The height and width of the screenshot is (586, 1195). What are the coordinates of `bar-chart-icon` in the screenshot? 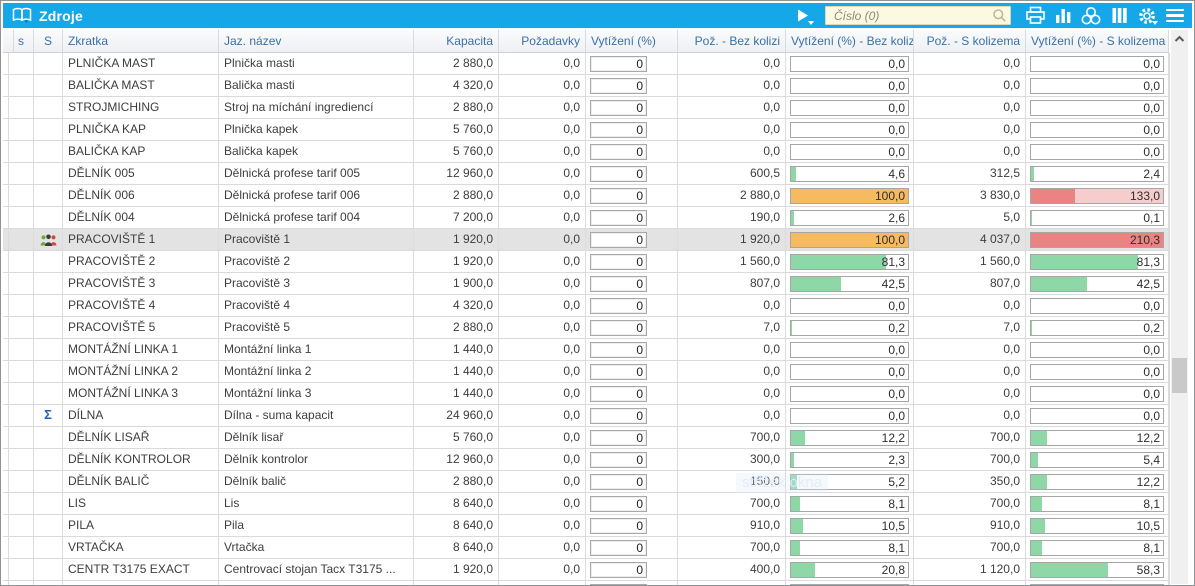 It's located at (1063, 15).